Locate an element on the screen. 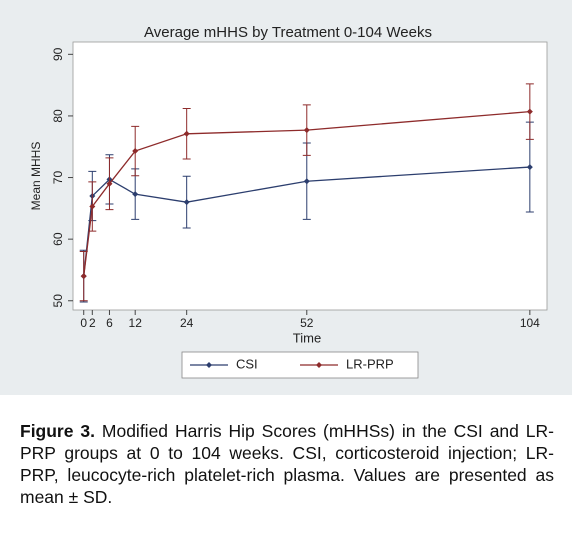 The width and height of the screenshot is (572, 534). x-axis-title: Time is located at coordinates (307, 337).